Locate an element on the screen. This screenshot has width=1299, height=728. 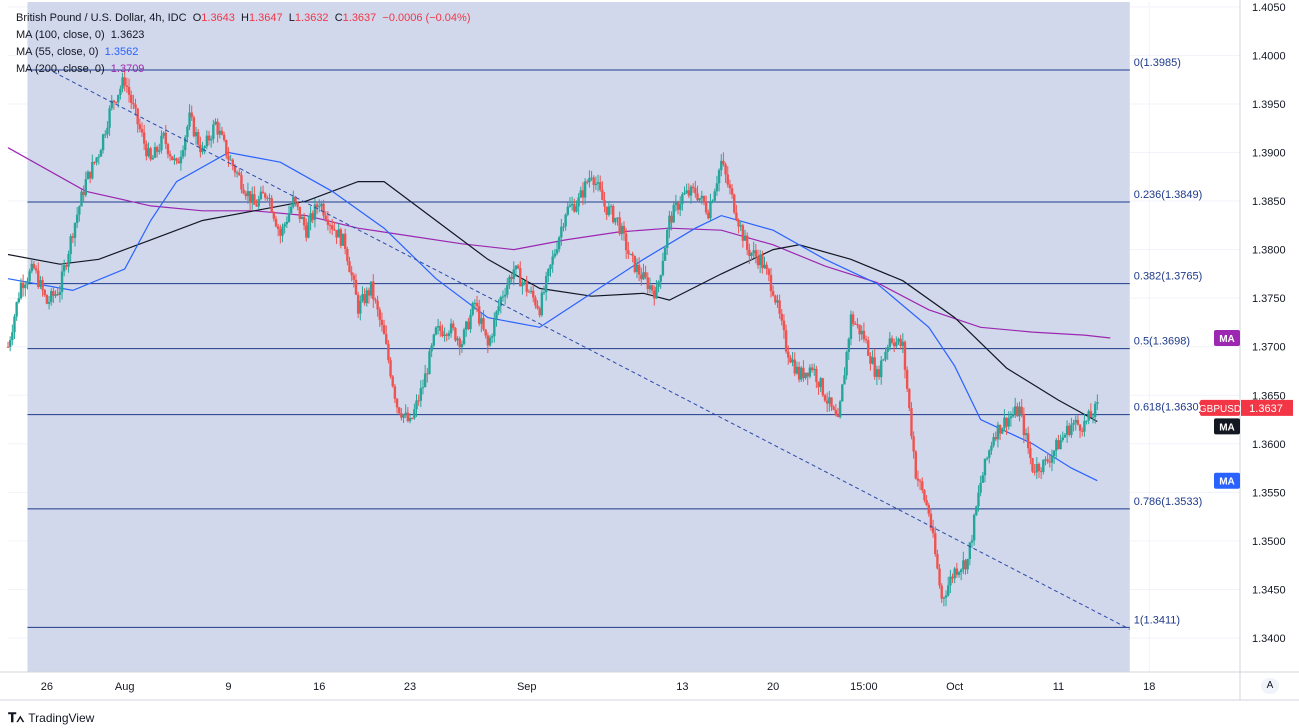
x-tick-label: 26 is located at coordinates (47, 687).